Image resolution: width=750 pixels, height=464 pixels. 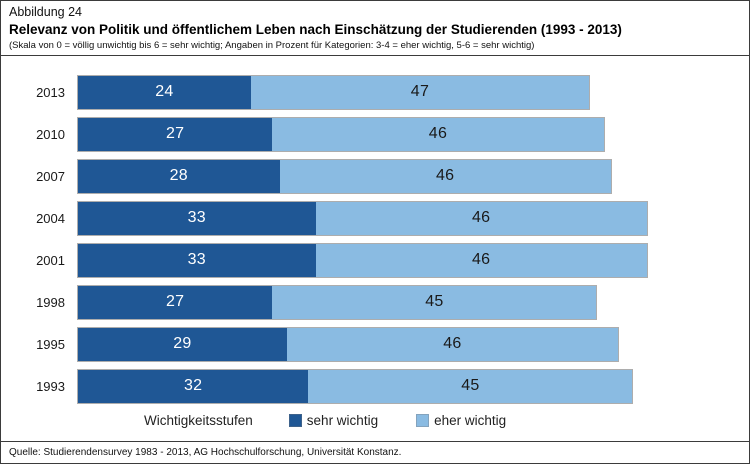 I want to click on bar-row: 2004 33 46, so click(x=375, y=218).